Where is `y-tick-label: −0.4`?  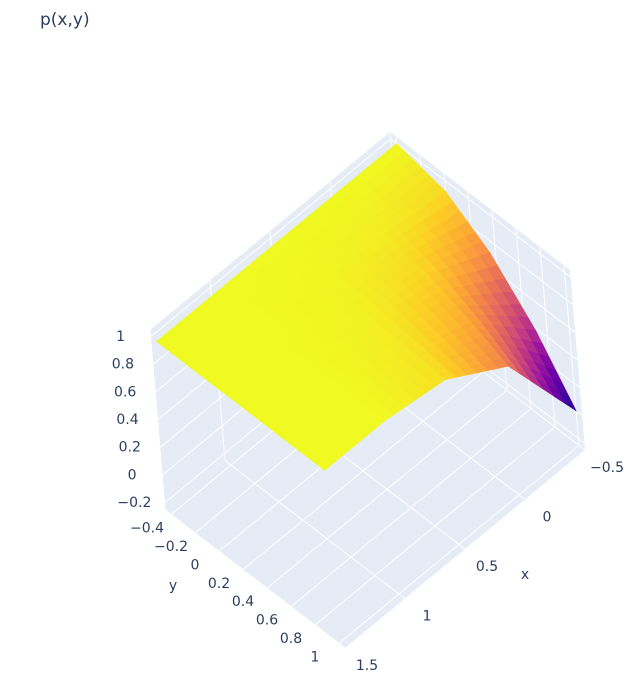
y-tick-label: −0.4 is located at coordinates (147, 529).